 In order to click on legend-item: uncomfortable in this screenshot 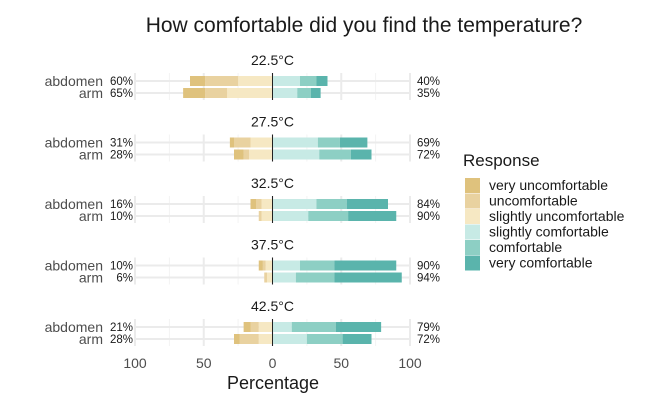, I will do `click(521, 201)`.